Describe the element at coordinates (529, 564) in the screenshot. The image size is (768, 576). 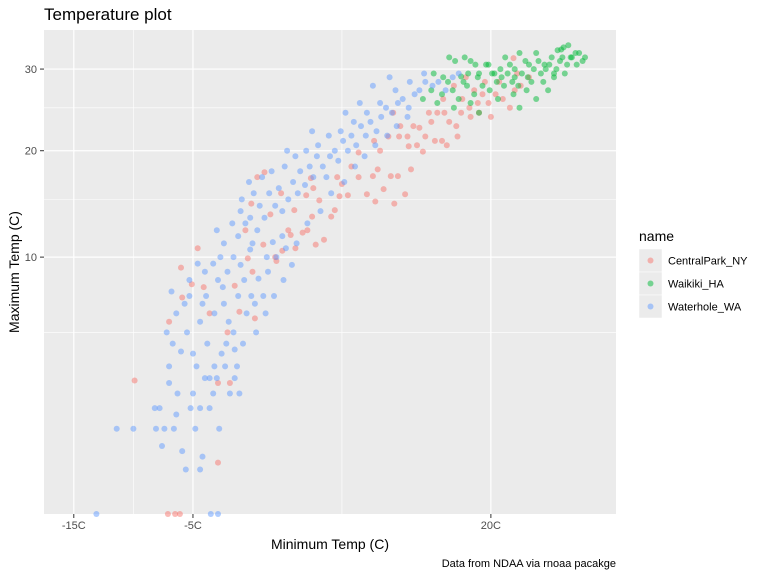
I see `caption: Data from NDAA via rnoaa pacakge` at that location.